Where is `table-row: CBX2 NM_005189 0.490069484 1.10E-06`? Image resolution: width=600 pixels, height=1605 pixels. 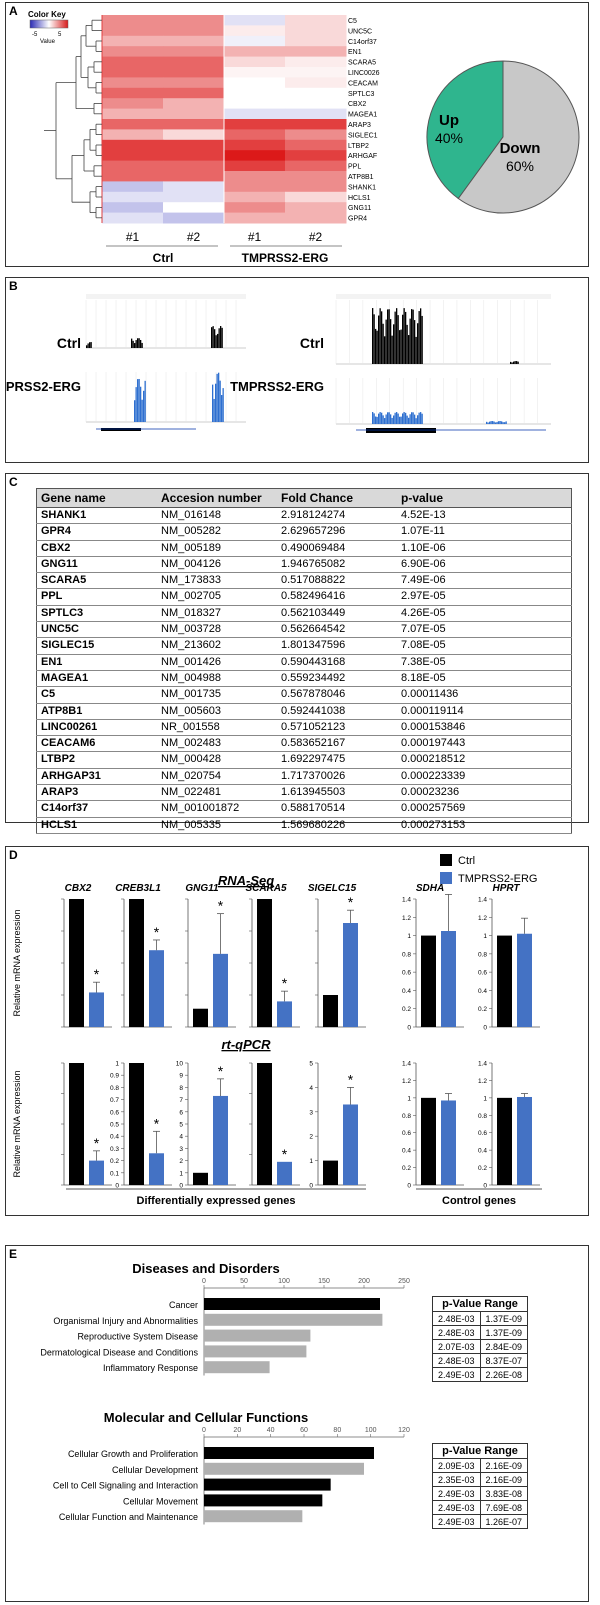
table-row: CBX2 NM_005189 0.490069484 1.10E-06 is located at coordinates (304, 548).